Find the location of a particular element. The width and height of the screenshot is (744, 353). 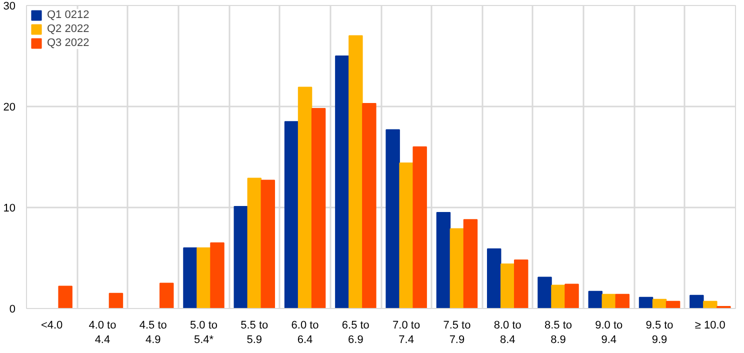

x-tick-label: 7.5 to 7.9 is located at coordinates (457, 333).